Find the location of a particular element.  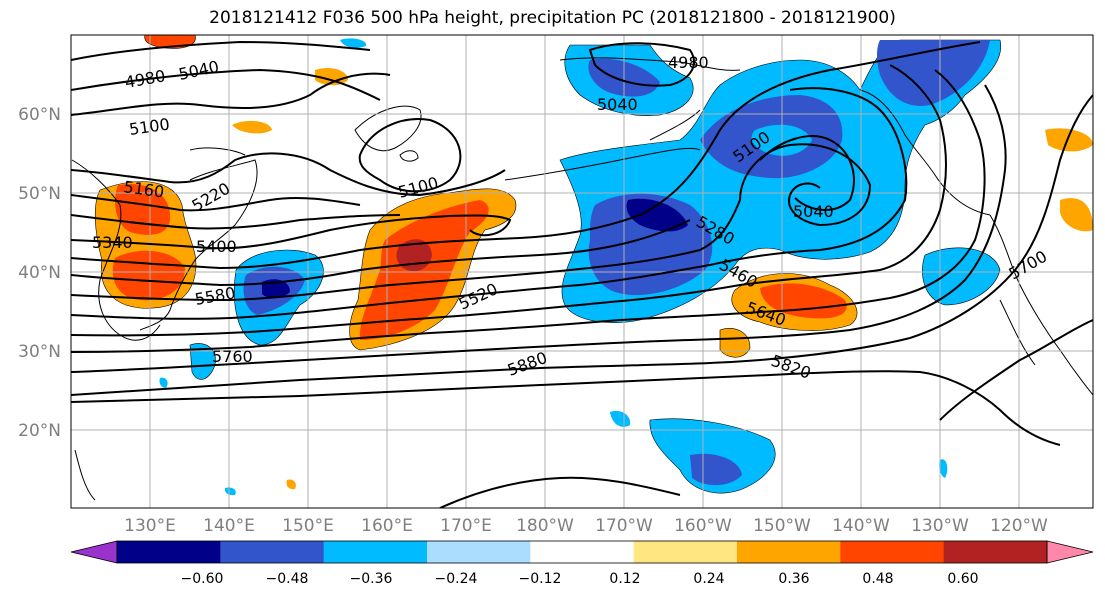

colorbar-extend-low is located at coordinates (94, 552).